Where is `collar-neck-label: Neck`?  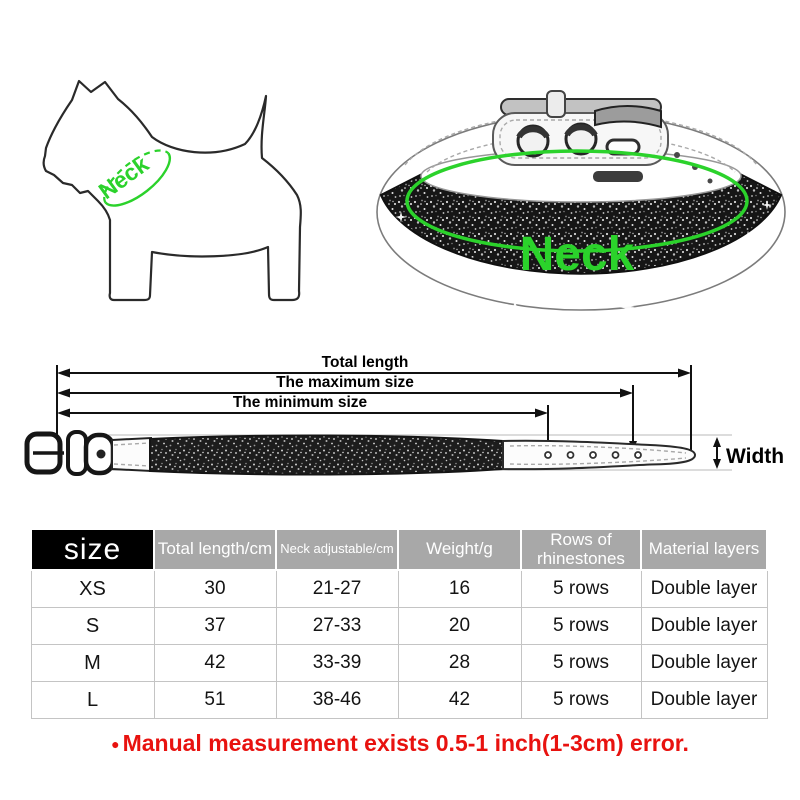 collar-neck-label: Neck is located at coordinates (577, 254).